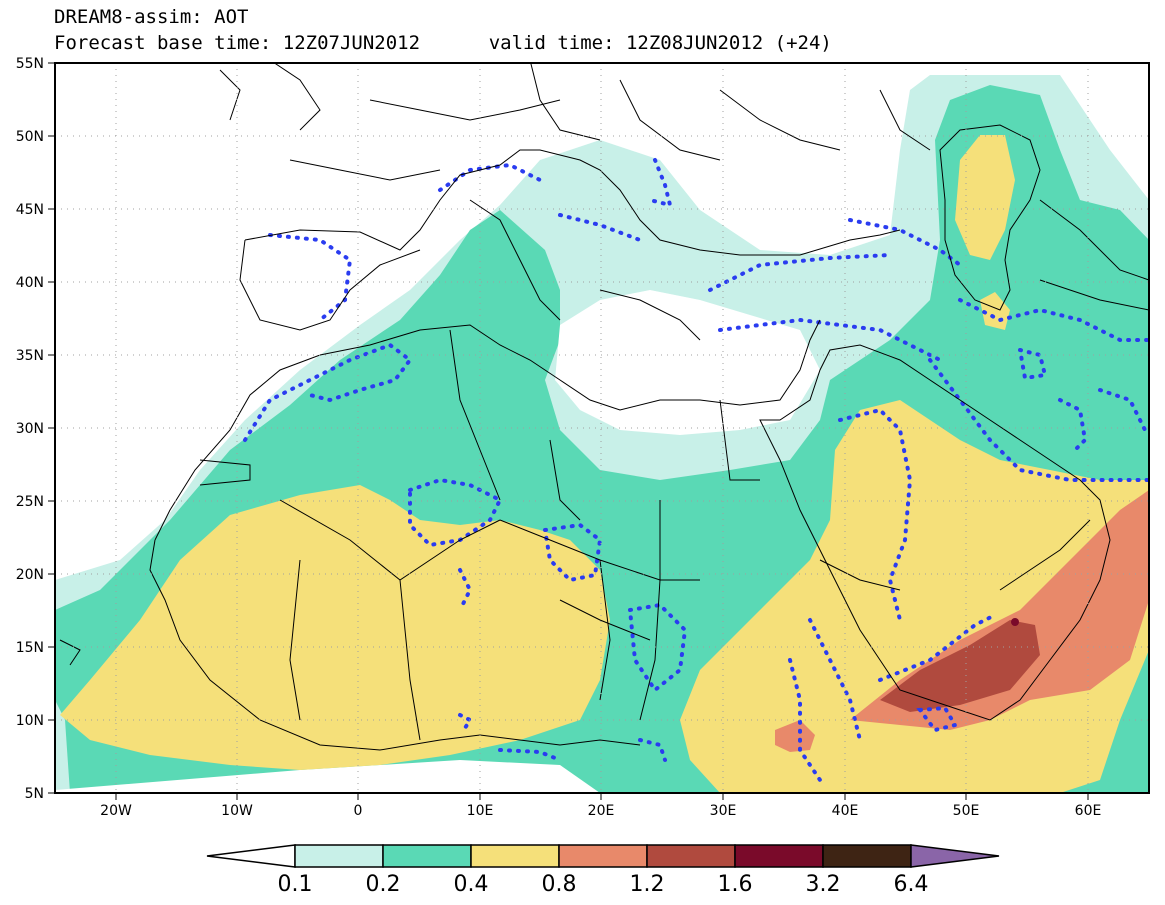 The width and height of the screenshot is (1165, 905). What do you see at coordinates (647, 884) in the screenshot?
I see `colorbar-level-label: 1.2` at bounding box center [647, 884].